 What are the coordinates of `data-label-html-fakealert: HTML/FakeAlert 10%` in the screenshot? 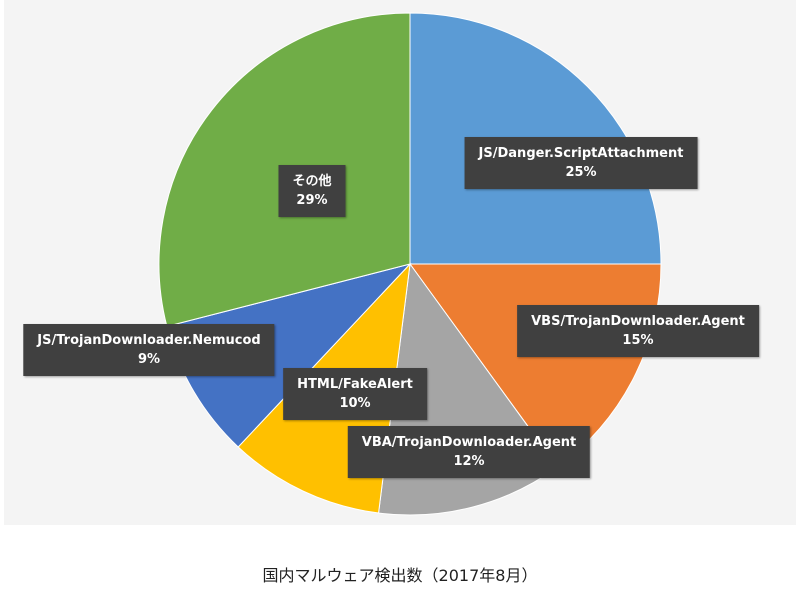 It's located at (355, 394).